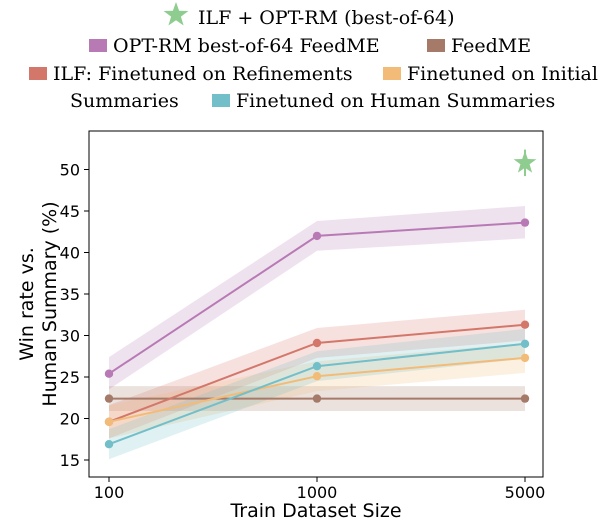  Describe the element at coordinates (502, 74) in the screenshot. I see `legend-label-initial-line1: Finetuned on Initial` at that location.